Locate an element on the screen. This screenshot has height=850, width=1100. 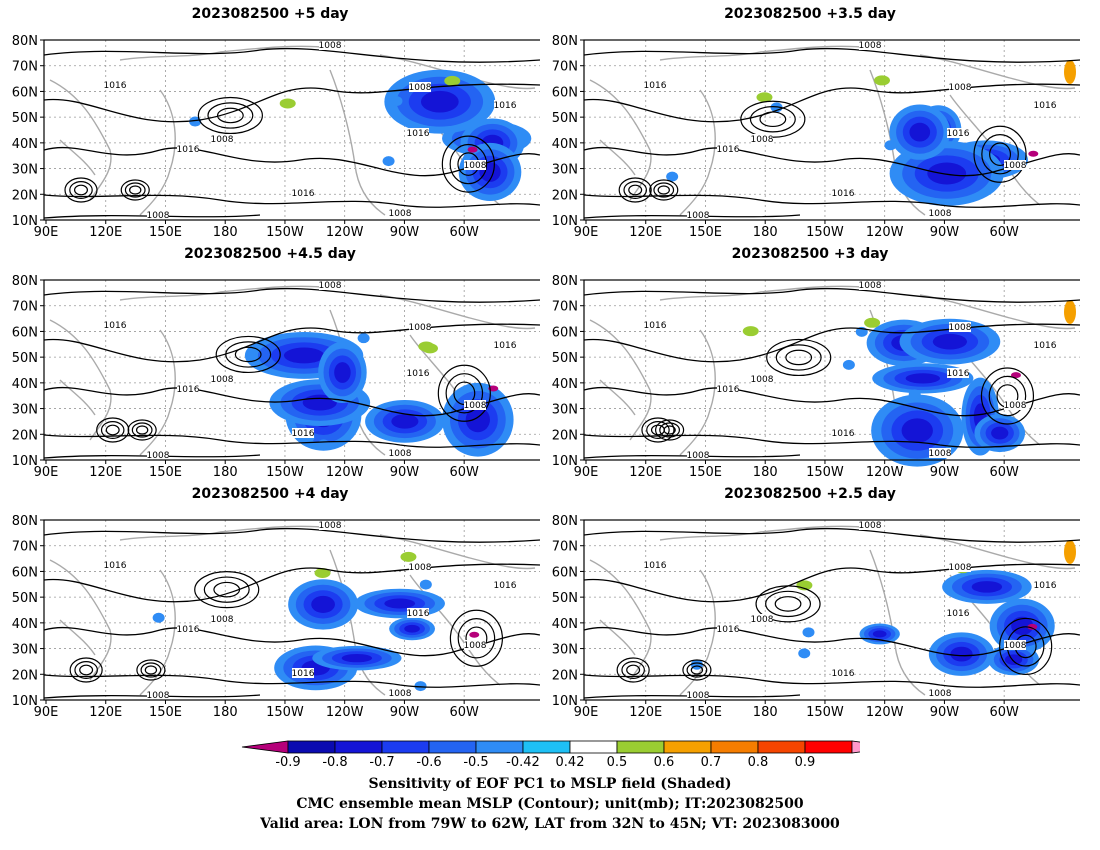
lon-tick-label: 60W is located at coordinates (464, 472).